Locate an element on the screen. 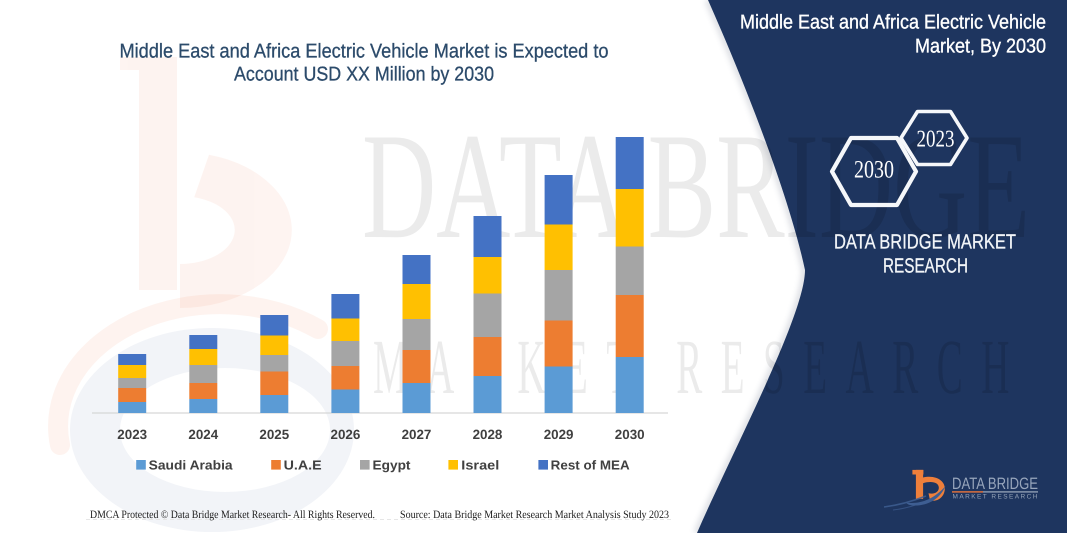  svg-text:Middle East and Africa Electri: Middle East and Africa Electric Vehicle is located at coordinates (893, 23).